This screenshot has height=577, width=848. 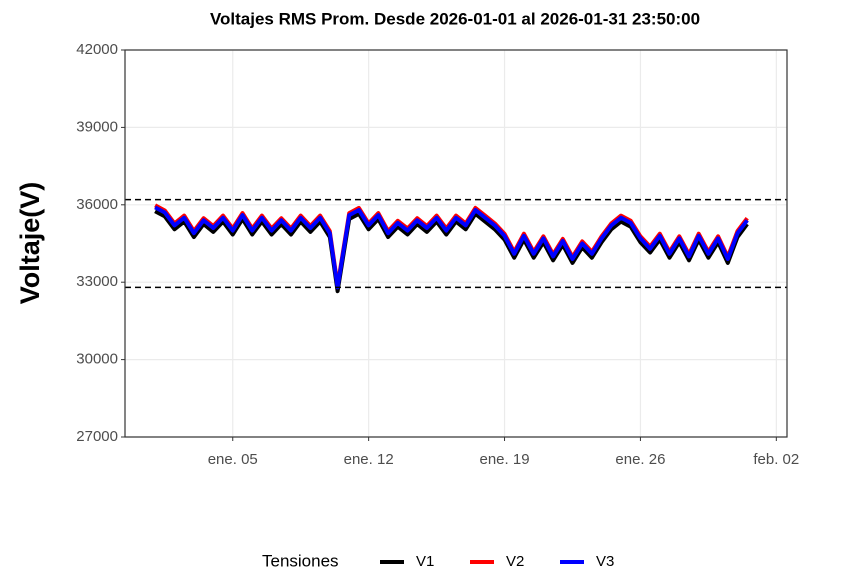 What do you see at coordinates (438, 560) in the screenshot?
I see `legend: Tensiones V1 V2 V3` at bounding box center [438, 560].